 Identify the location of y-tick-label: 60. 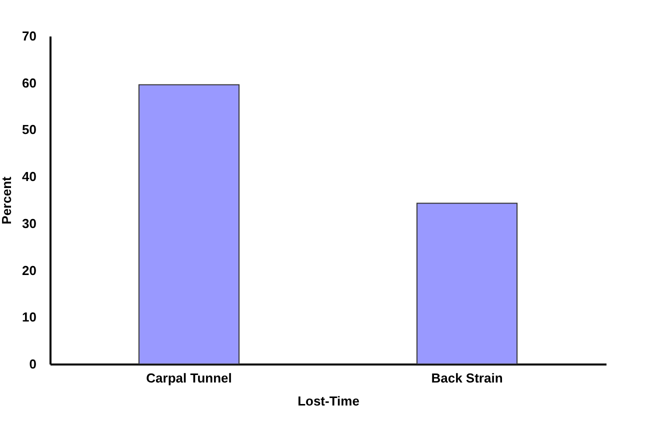
(29, 82).